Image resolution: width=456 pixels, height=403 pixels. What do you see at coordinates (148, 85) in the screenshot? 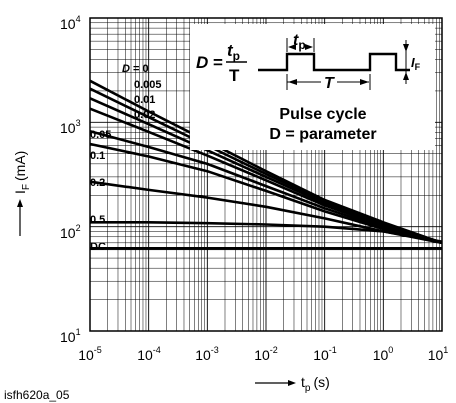
I see `curve-label-d0005: 0.005` at bounding box center [148, 85].